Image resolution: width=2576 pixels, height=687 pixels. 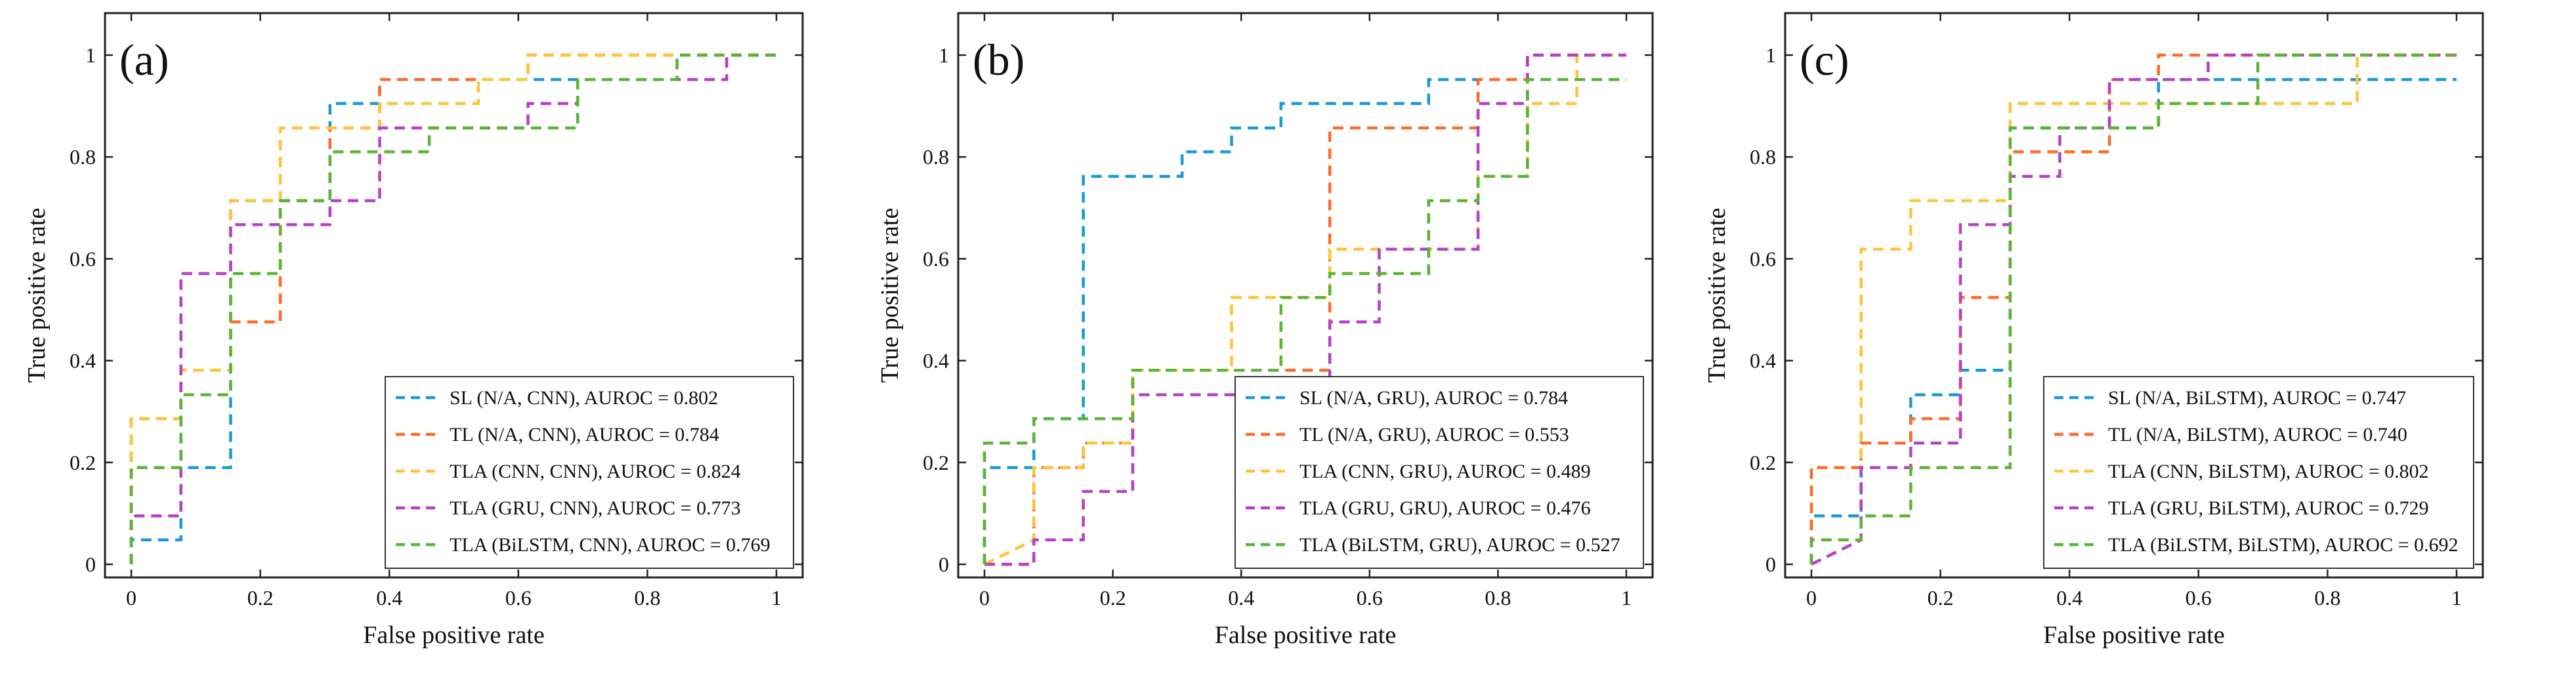 I want to click on legend-entry: TL (N/A, GRU), AUROC = 0.553, so click(x=1434, y=435).